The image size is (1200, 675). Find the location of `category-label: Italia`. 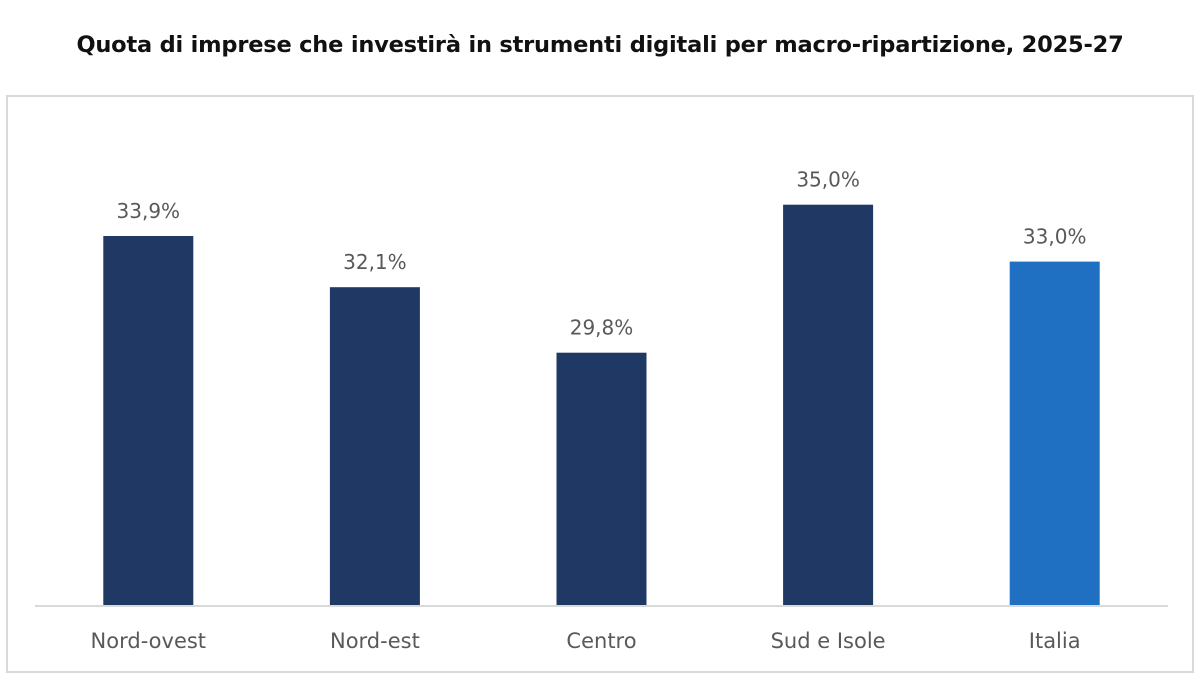

category-label: Italia is located at coordinates (1055, 641).